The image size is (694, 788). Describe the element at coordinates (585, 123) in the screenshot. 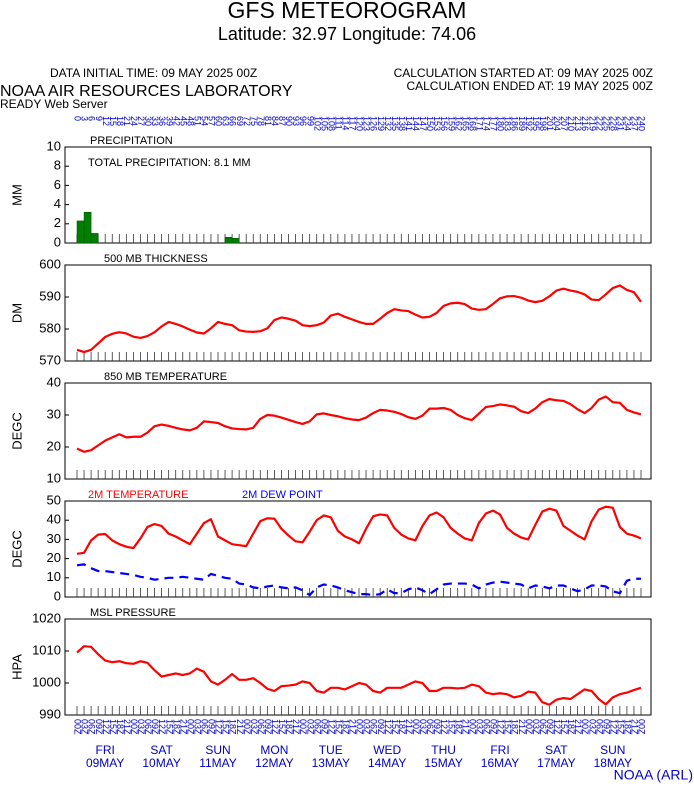

I see `top-hour-label: 216` at that location.